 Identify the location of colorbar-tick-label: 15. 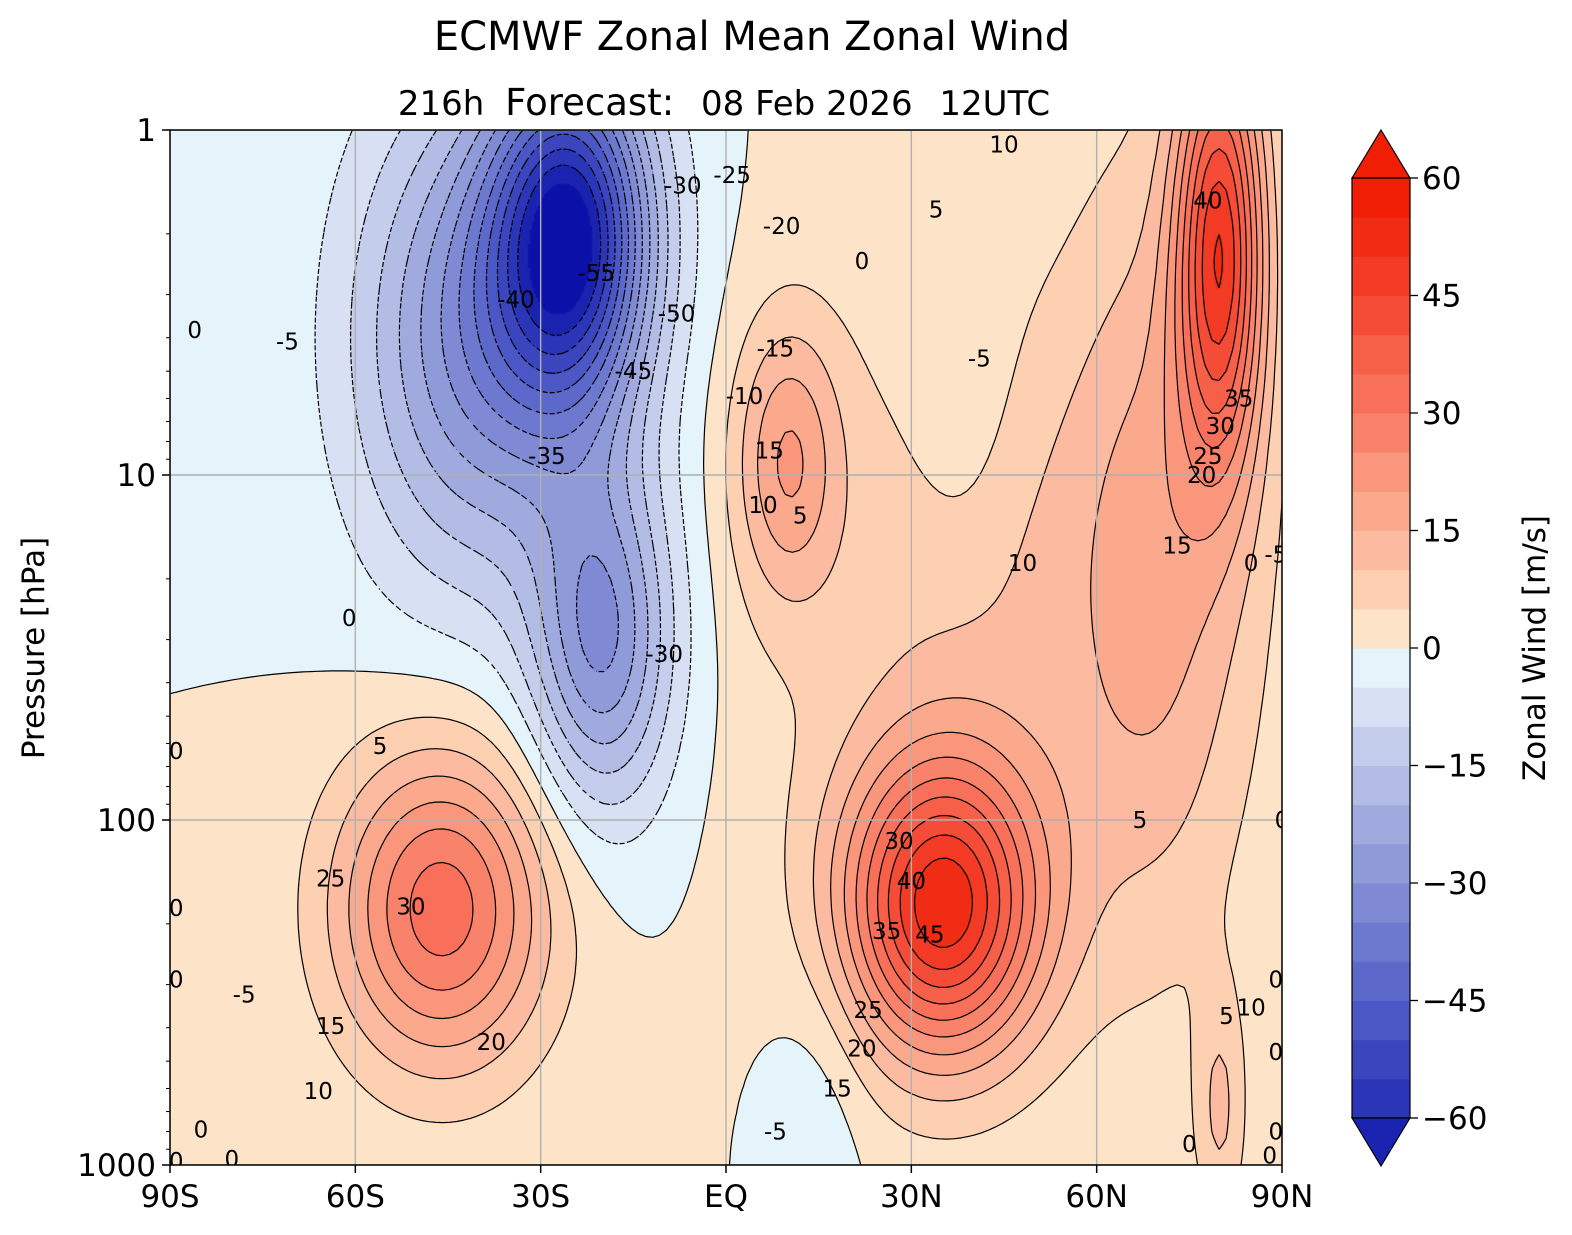
(1441, 532).